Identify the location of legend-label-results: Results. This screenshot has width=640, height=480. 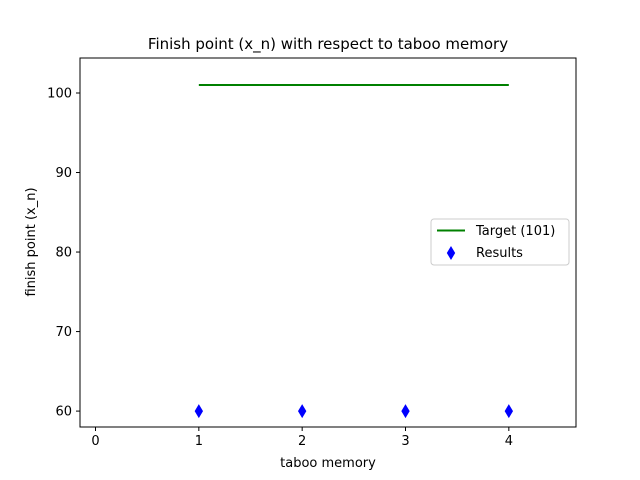
(499, 253).